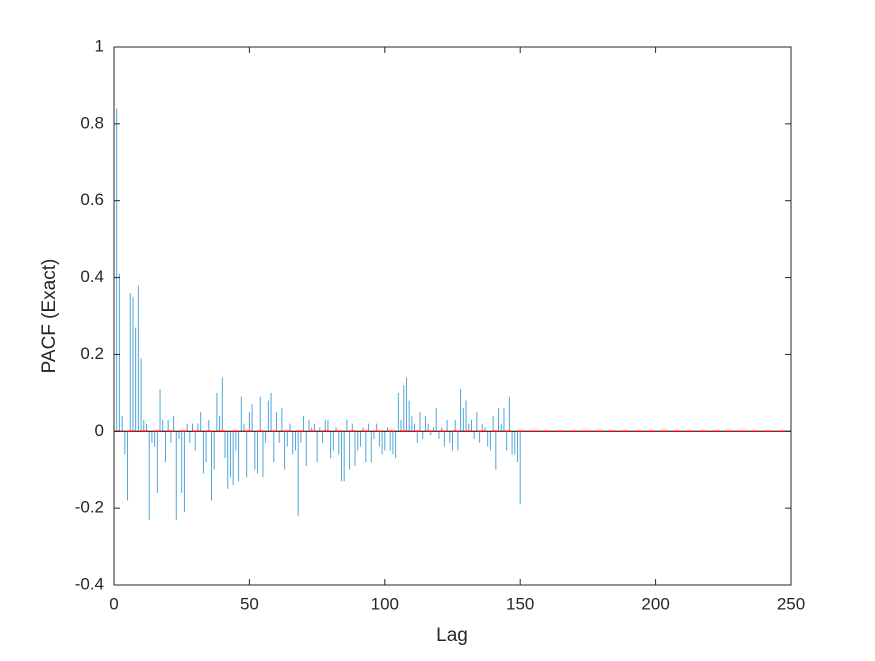 Image resolution: width=875 pixels, height=661 pixels. What do you see at coordinates (89, 583) in the screenshot?
I see `y-tick-label: -0.4` at bounding box center [89, 583].